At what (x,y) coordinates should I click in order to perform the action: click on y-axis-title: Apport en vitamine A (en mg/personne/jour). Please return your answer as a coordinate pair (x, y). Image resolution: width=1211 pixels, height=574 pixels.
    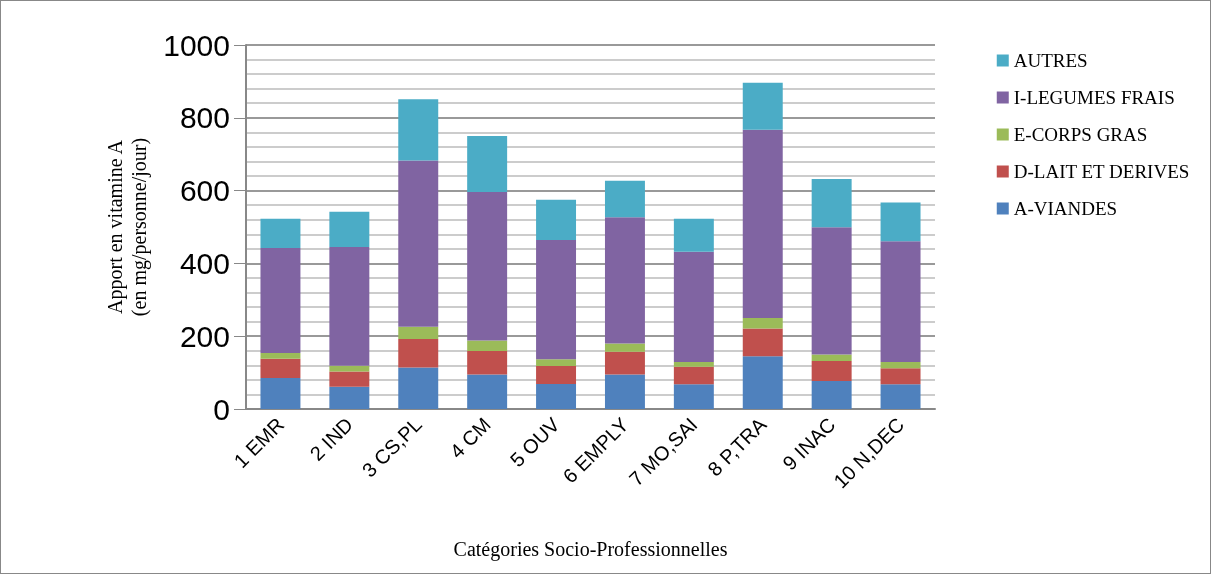
    Looking at the image, I should click on (127, 227).